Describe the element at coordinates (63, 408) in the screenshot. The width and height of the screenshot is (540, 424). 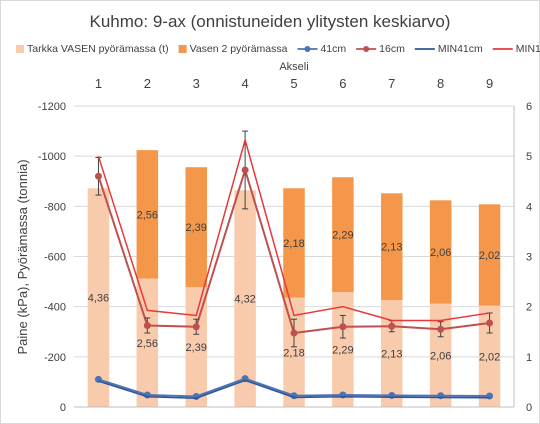
I see `left-tick-label: 0` at that location.